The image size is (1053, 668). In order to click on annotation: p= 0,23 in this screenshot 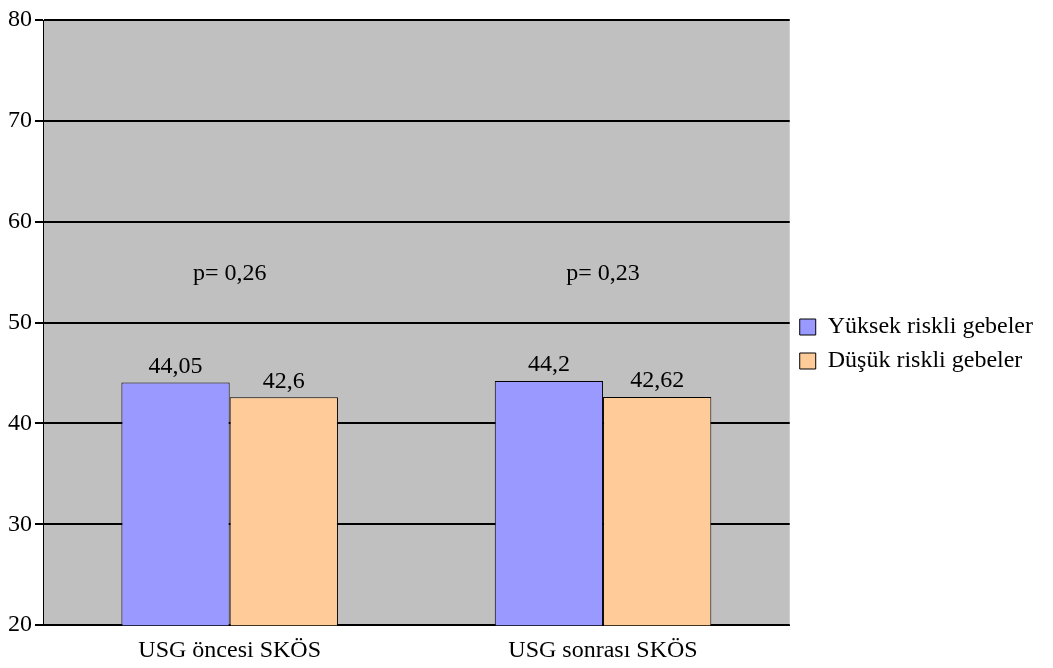, I will do `click(603, 272)`.